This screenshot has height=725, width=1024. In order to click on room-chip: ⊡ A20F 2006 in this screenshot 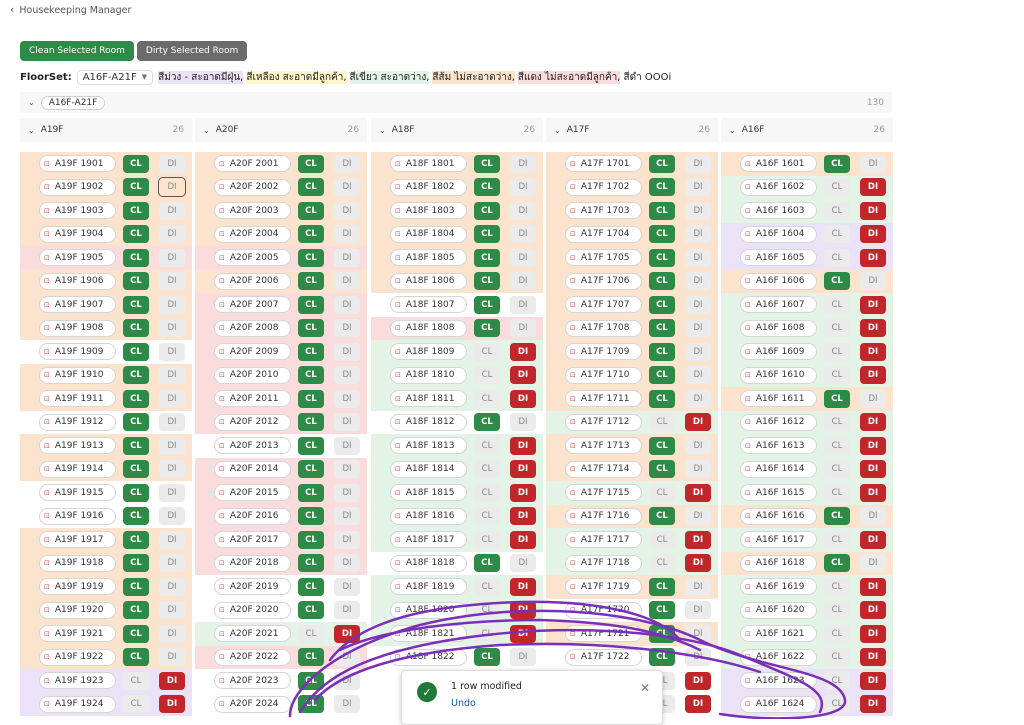, I will do `click(252, 281)`.